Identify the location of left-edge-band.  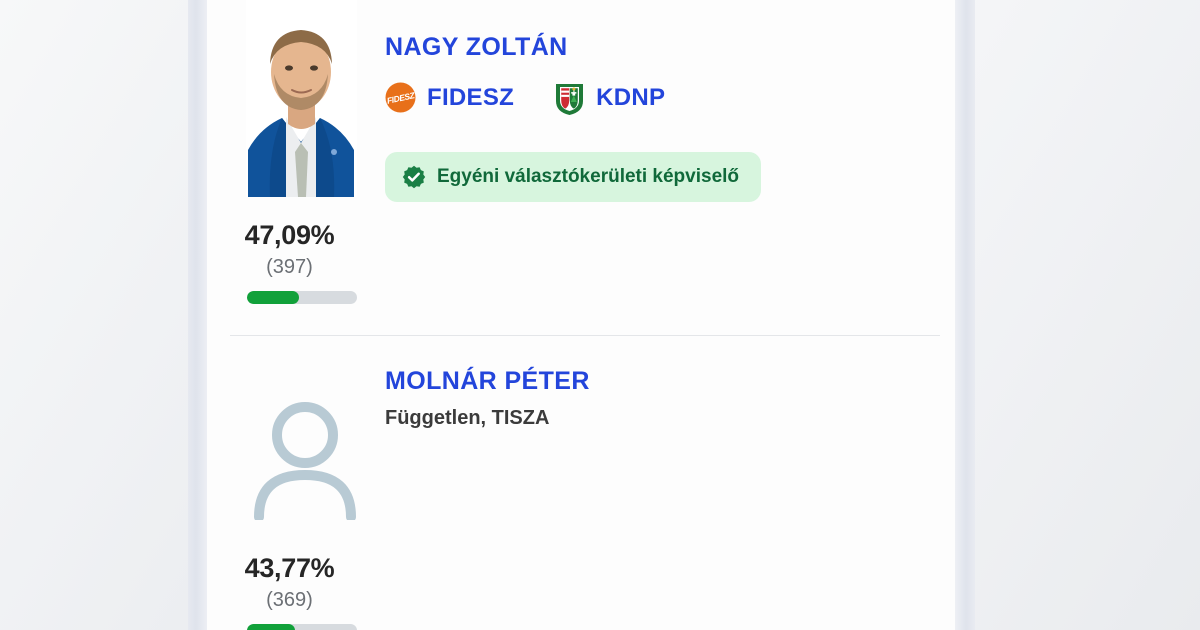
(198, 315).